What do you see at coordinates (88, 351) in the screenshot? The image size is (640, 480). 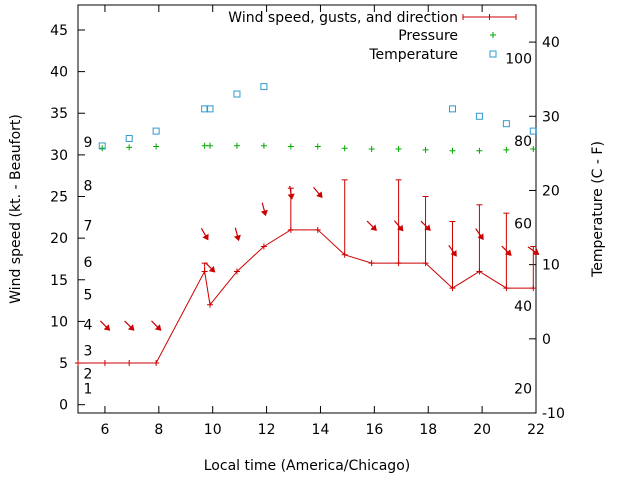 I see `beaufort-label: 3` at bounding box center [88, 351].